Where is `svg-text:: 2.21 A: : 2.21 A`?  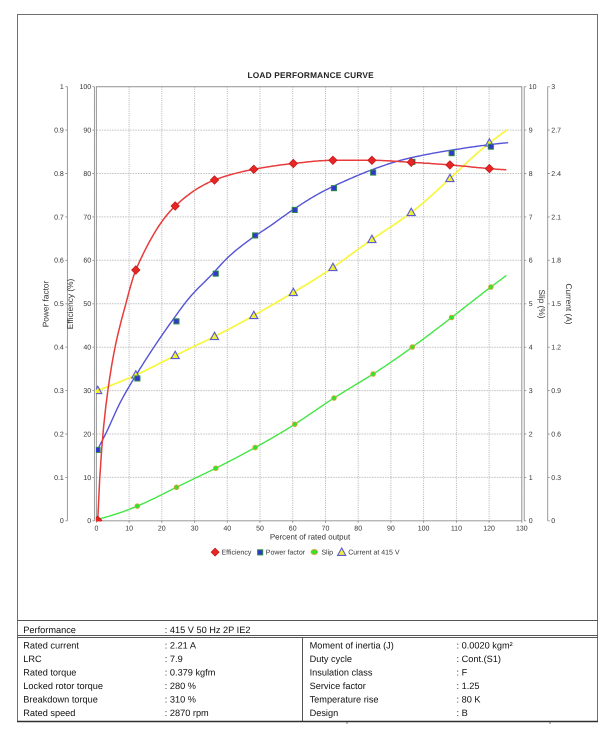
svg-text:: 2.21 A: : 2.21 A is located at coordinates (181, 646).